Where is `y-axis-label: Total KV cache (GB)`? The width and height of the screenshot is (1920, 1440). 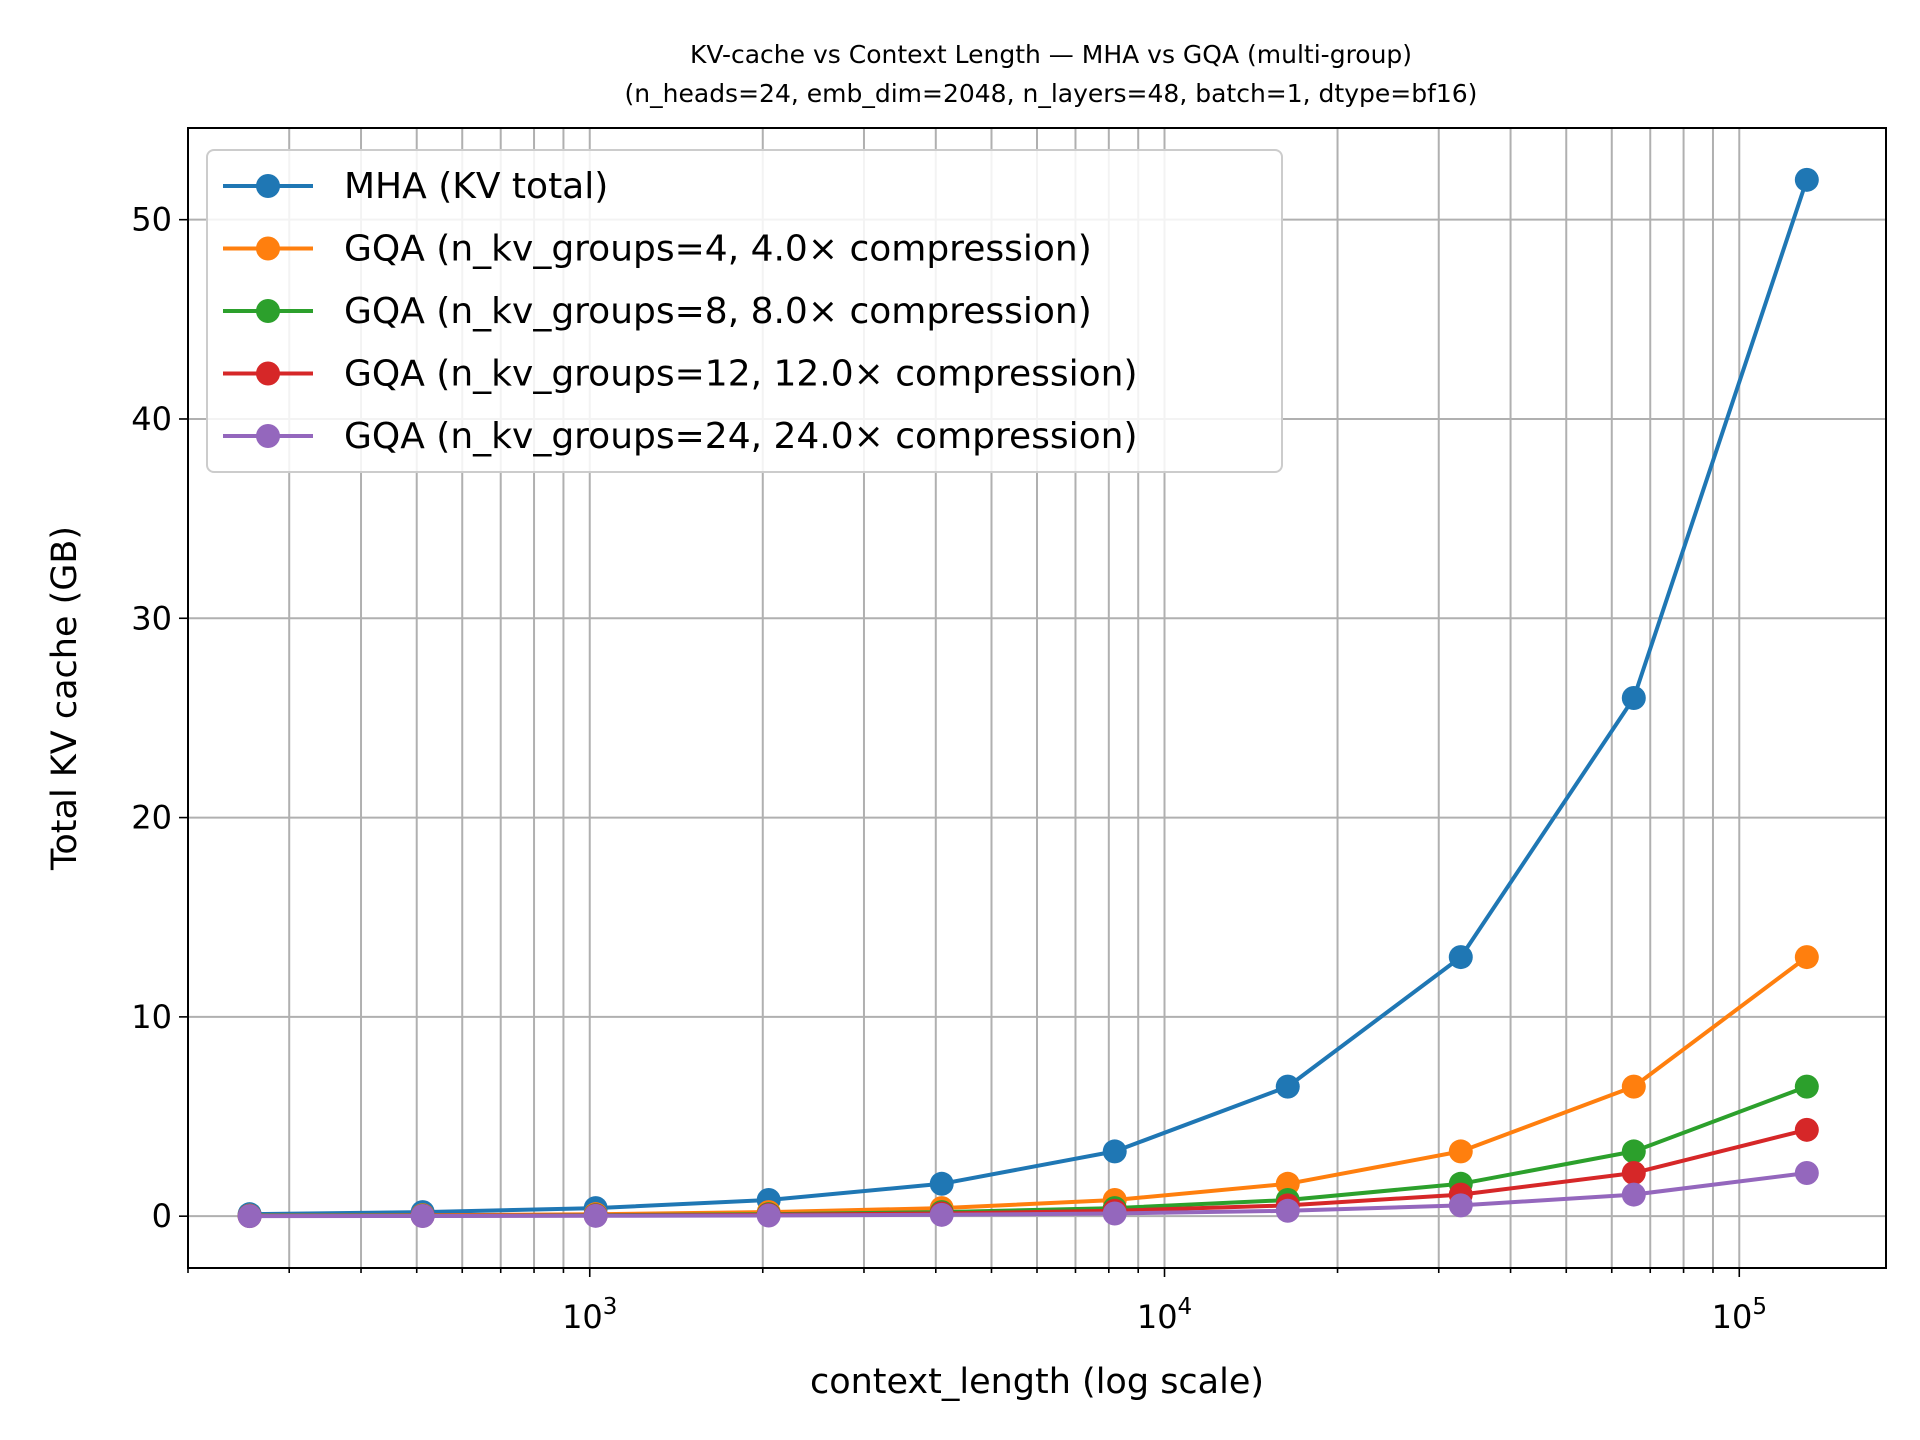
y-axis-label: Total KV cache (GB) is located at coordinates (65, 698).